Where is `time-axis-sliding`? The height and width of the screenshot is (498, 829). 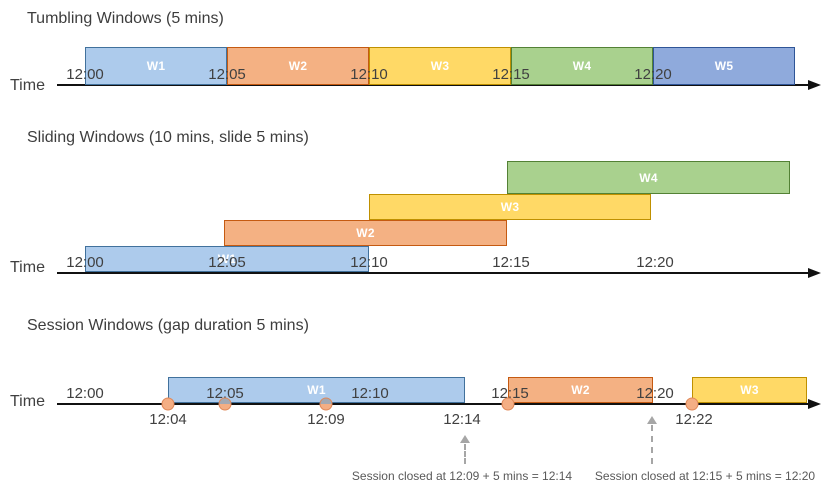 time-axis-sliding is located at coordinates (432, 273).